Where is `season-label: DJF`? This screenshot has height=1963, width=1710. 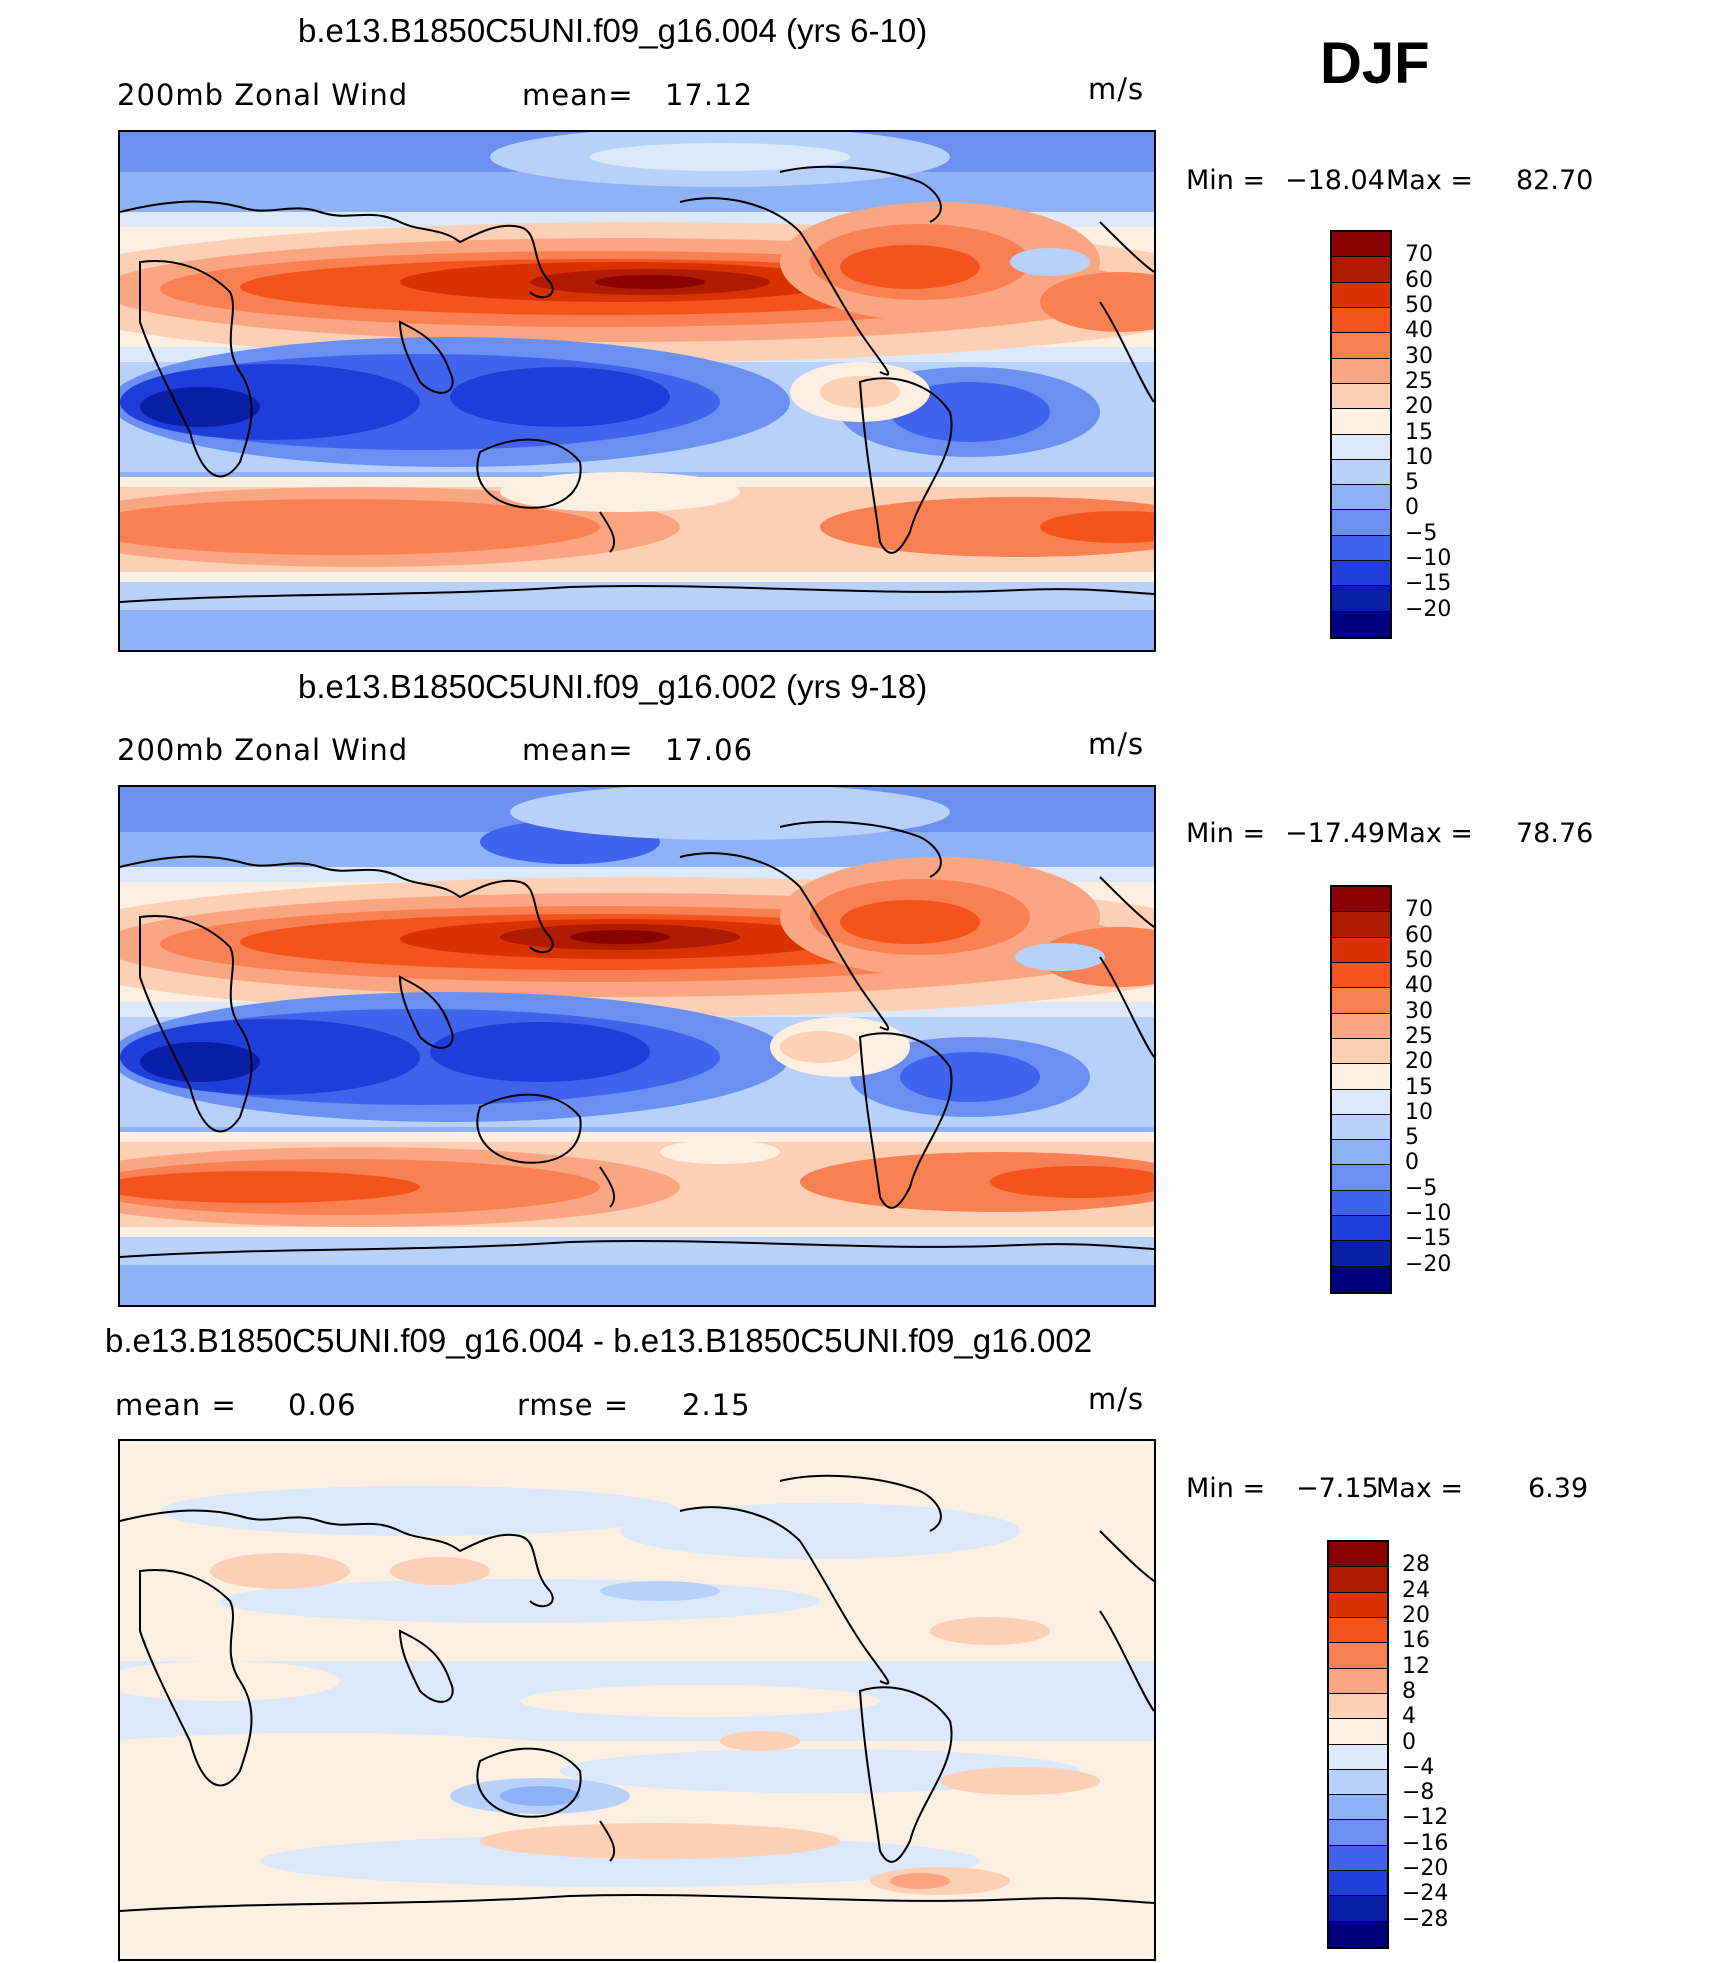 season-label: DJF is located at coordinates (1375, 63).